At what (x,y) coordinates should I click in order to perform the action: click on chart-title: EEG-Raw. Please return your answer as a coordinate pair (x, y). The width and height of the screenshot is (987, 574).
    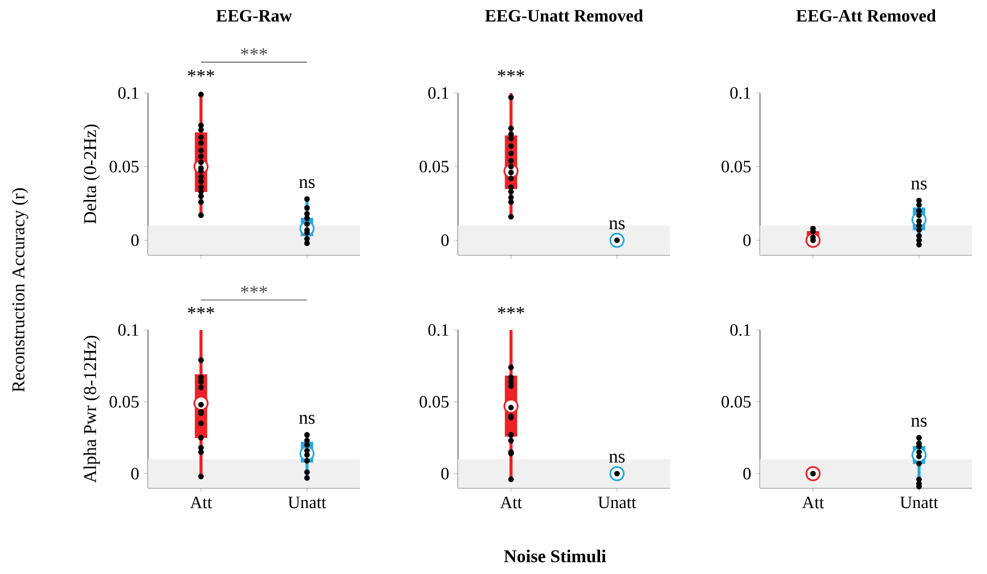
    Looking at the image, I should click on (254, 16).